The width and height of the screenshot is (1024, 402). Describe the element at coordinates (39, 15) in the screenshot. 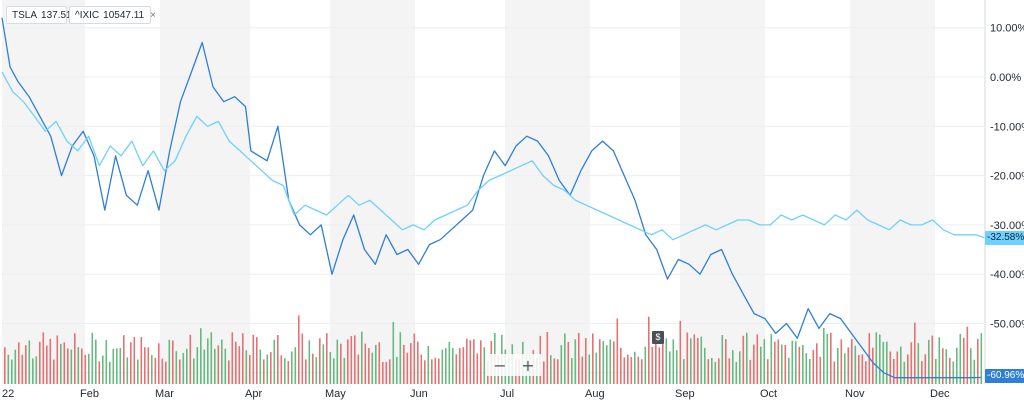

I see `legend-tsla: TSLA 137.51` at that location.